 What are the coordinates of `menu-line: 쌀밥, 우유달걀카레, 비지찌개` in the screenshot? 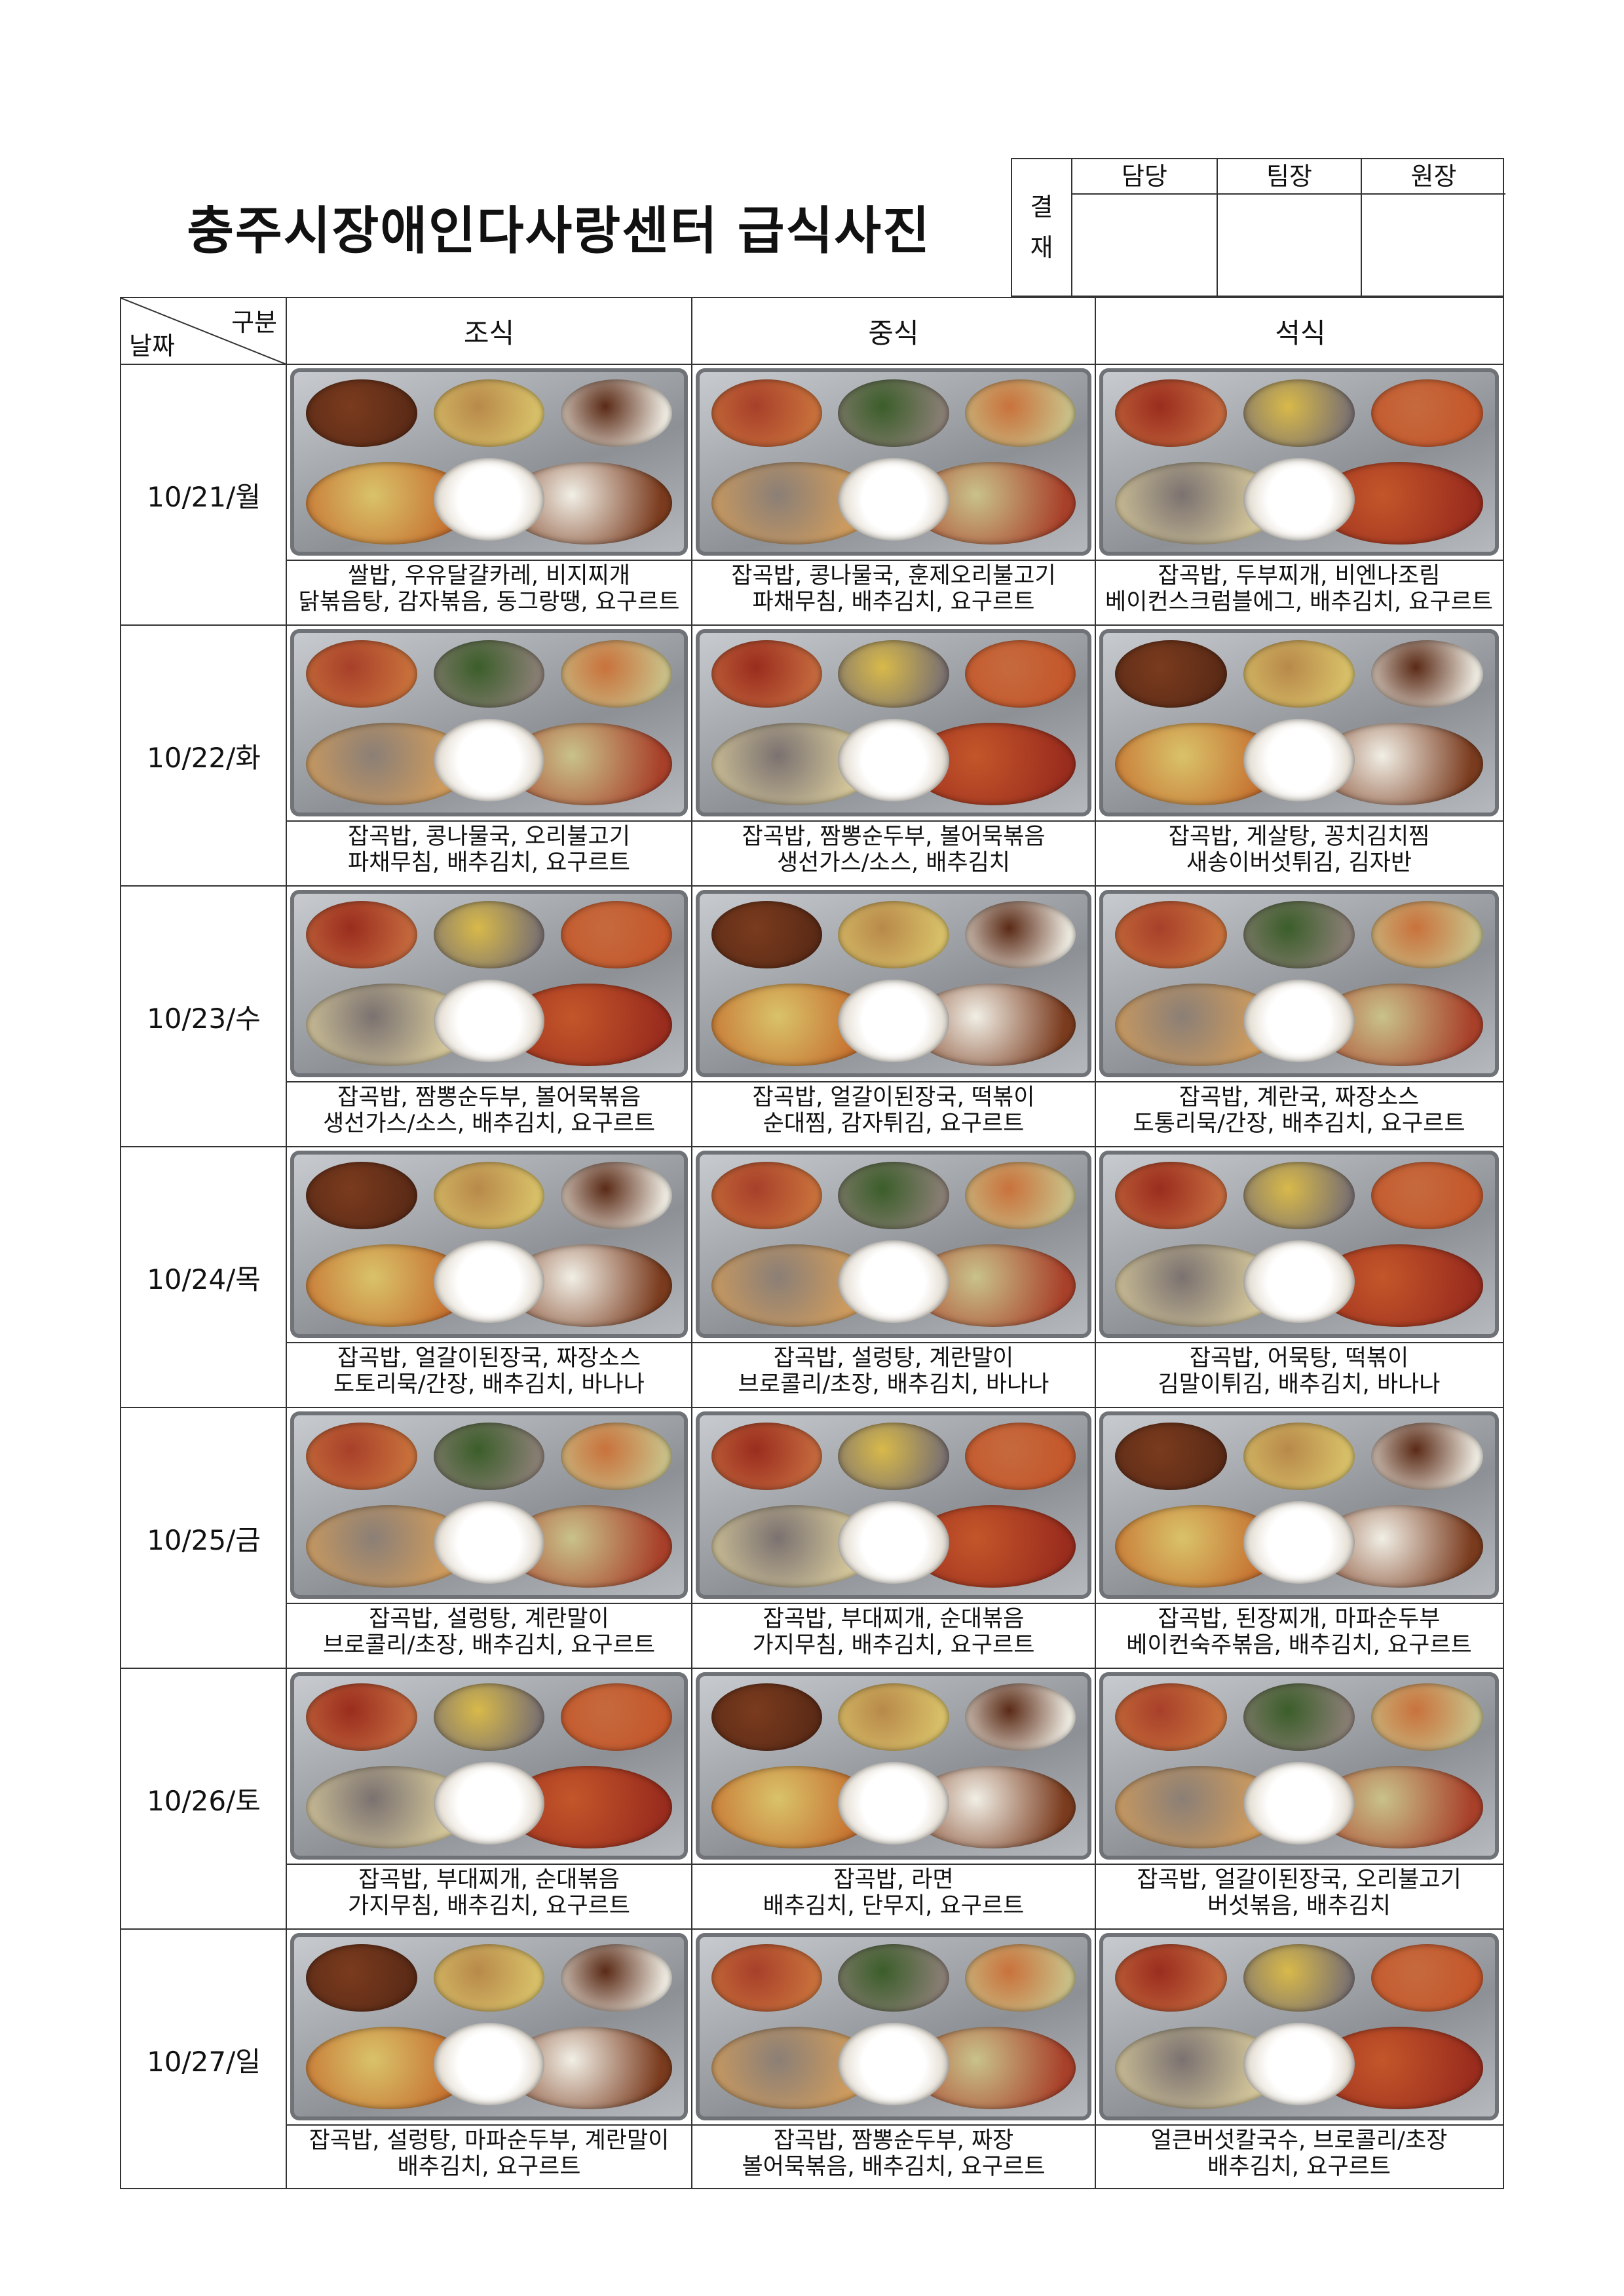 It's located at (489, 576).